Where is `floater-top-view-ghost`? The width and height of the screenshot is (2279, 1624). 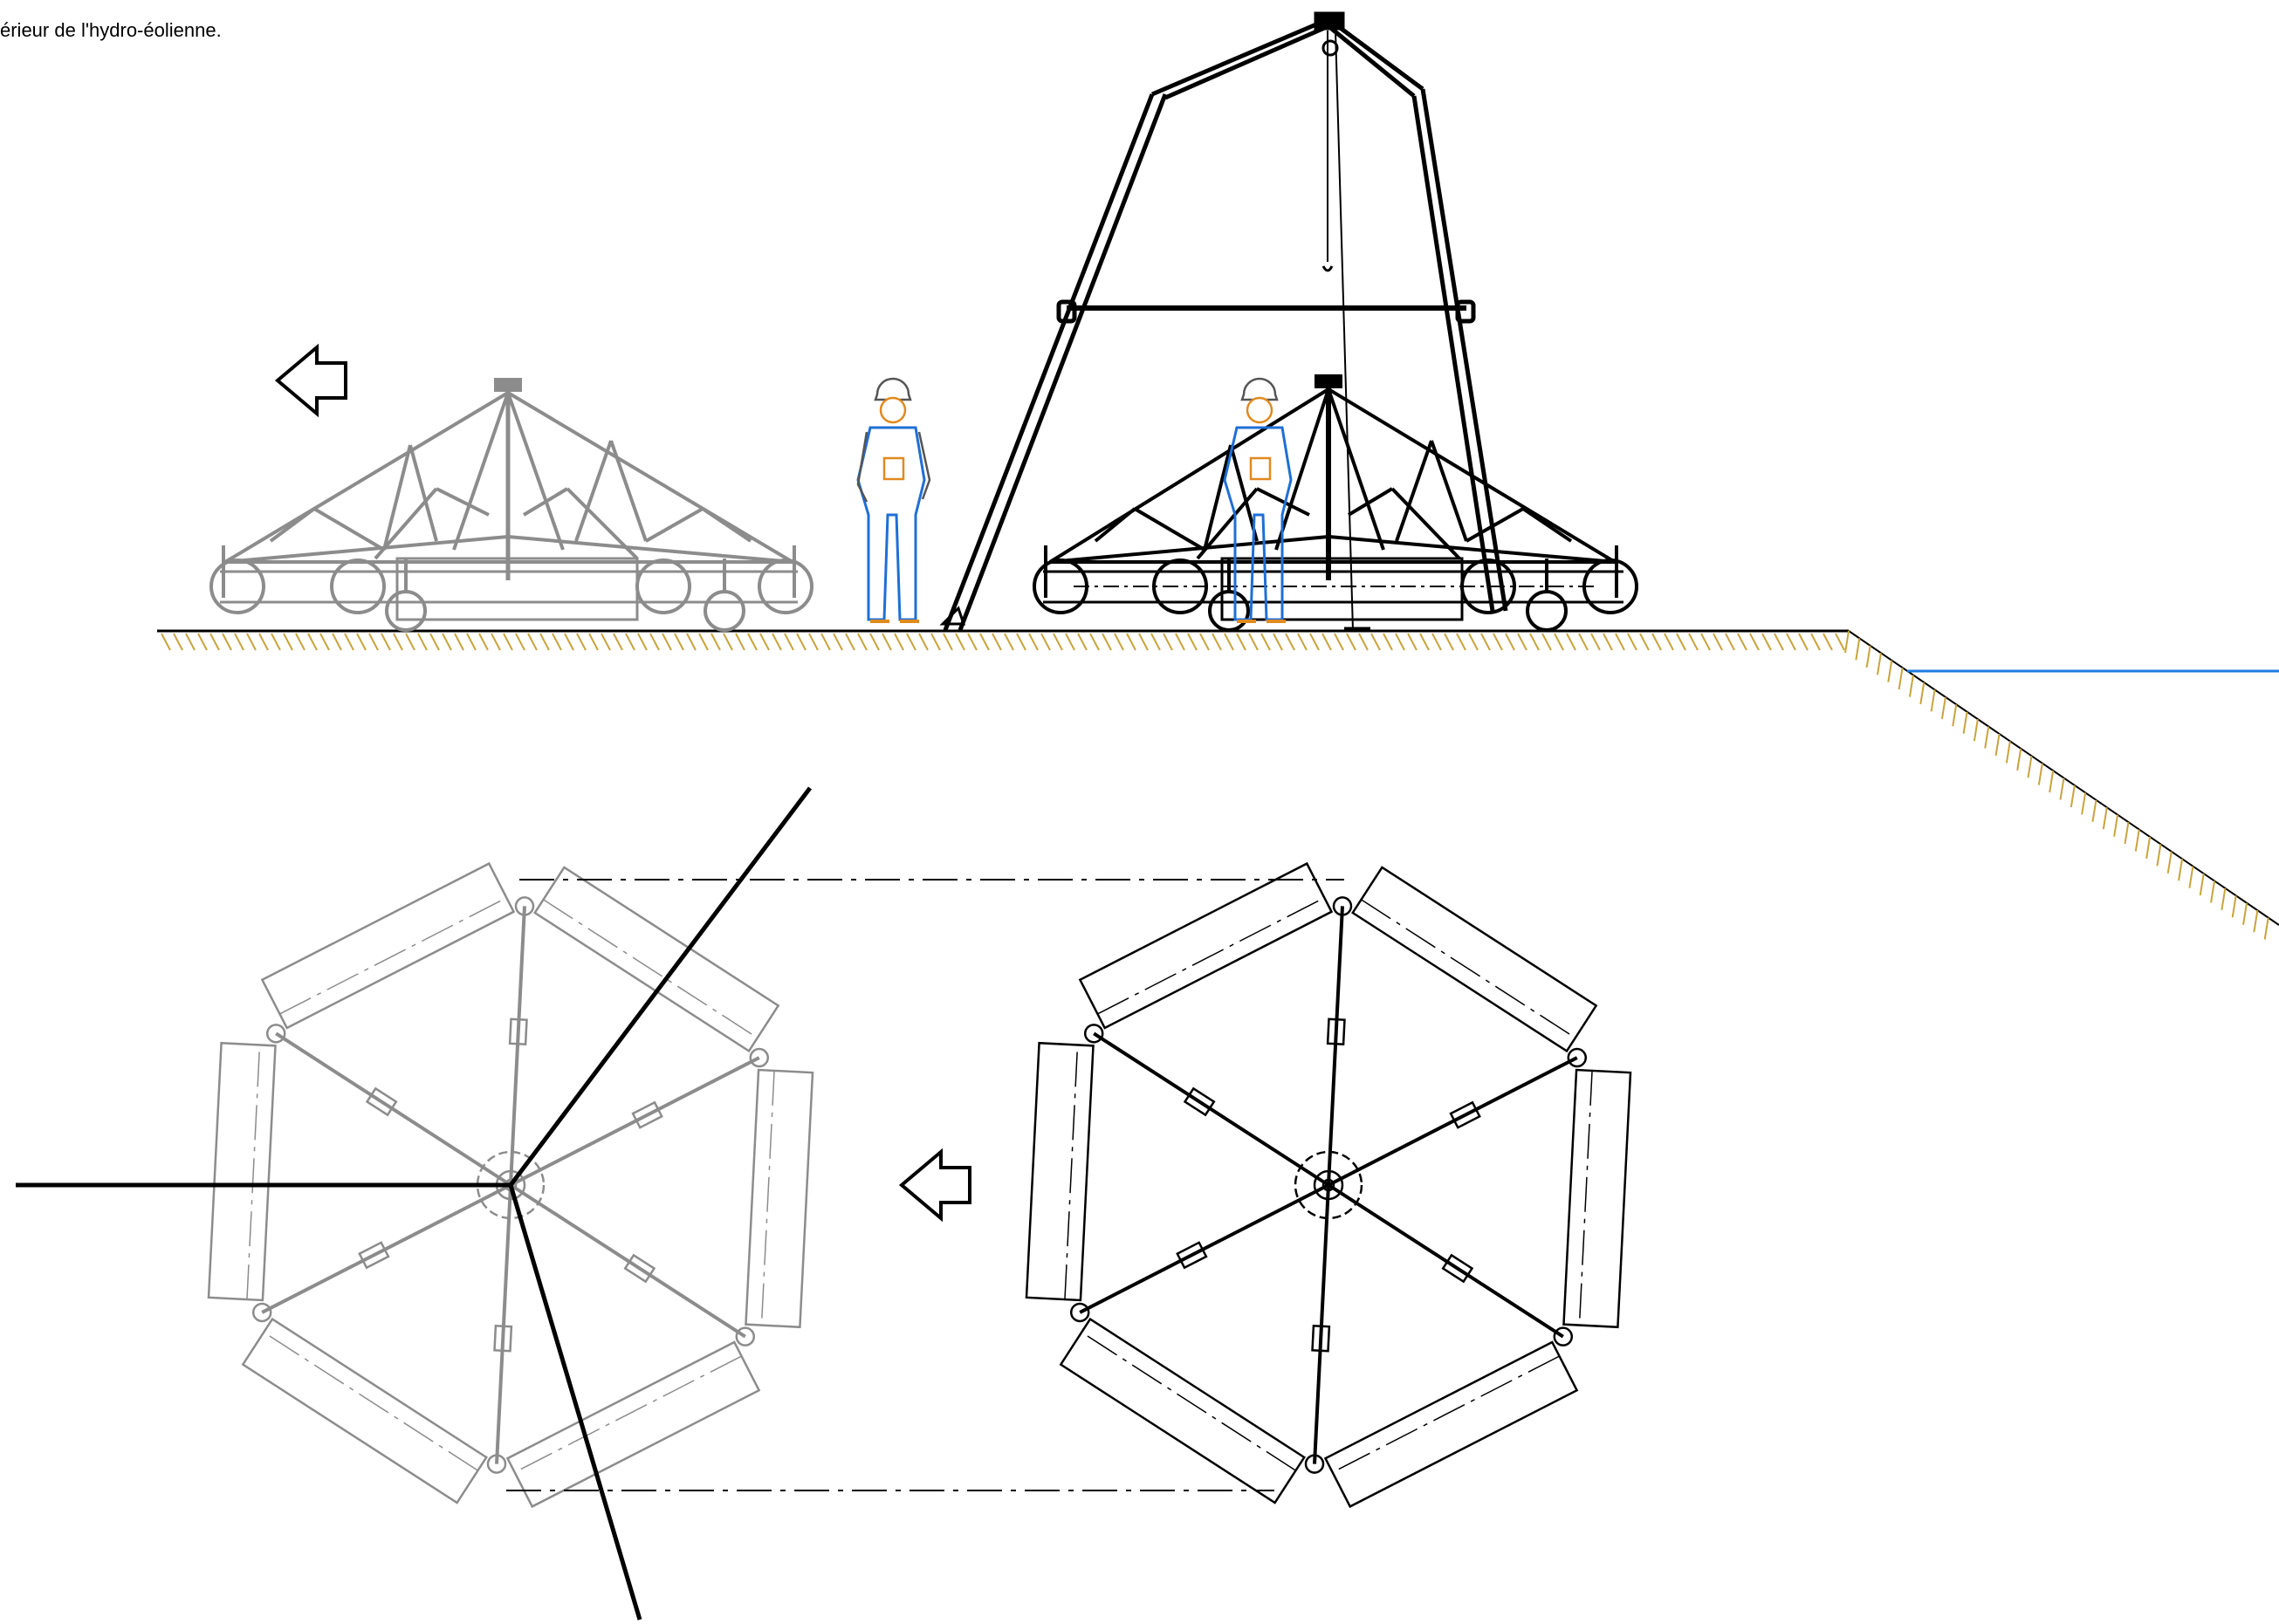
floater-top-view-ghost is located at coordinates (511, 1185).